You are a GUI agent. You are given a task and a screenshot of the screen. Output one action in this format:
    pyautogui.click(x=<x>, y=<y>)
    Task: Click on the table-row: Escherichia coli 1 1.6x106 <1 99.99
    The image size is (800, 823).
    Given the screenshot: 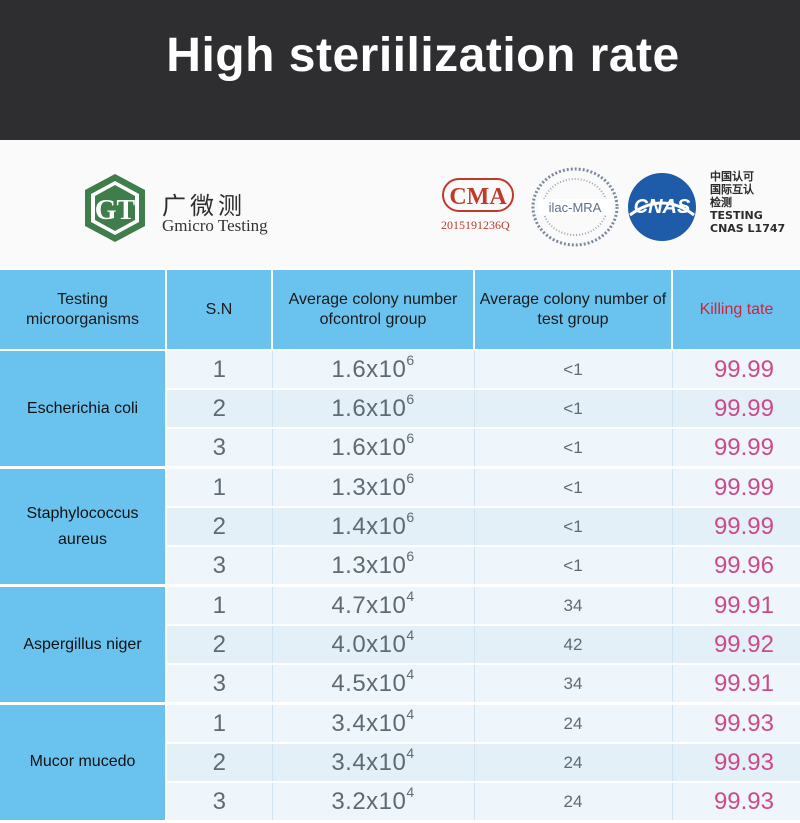 What is the action you would take?
    pyautogui.click(x=400, y=409)
    